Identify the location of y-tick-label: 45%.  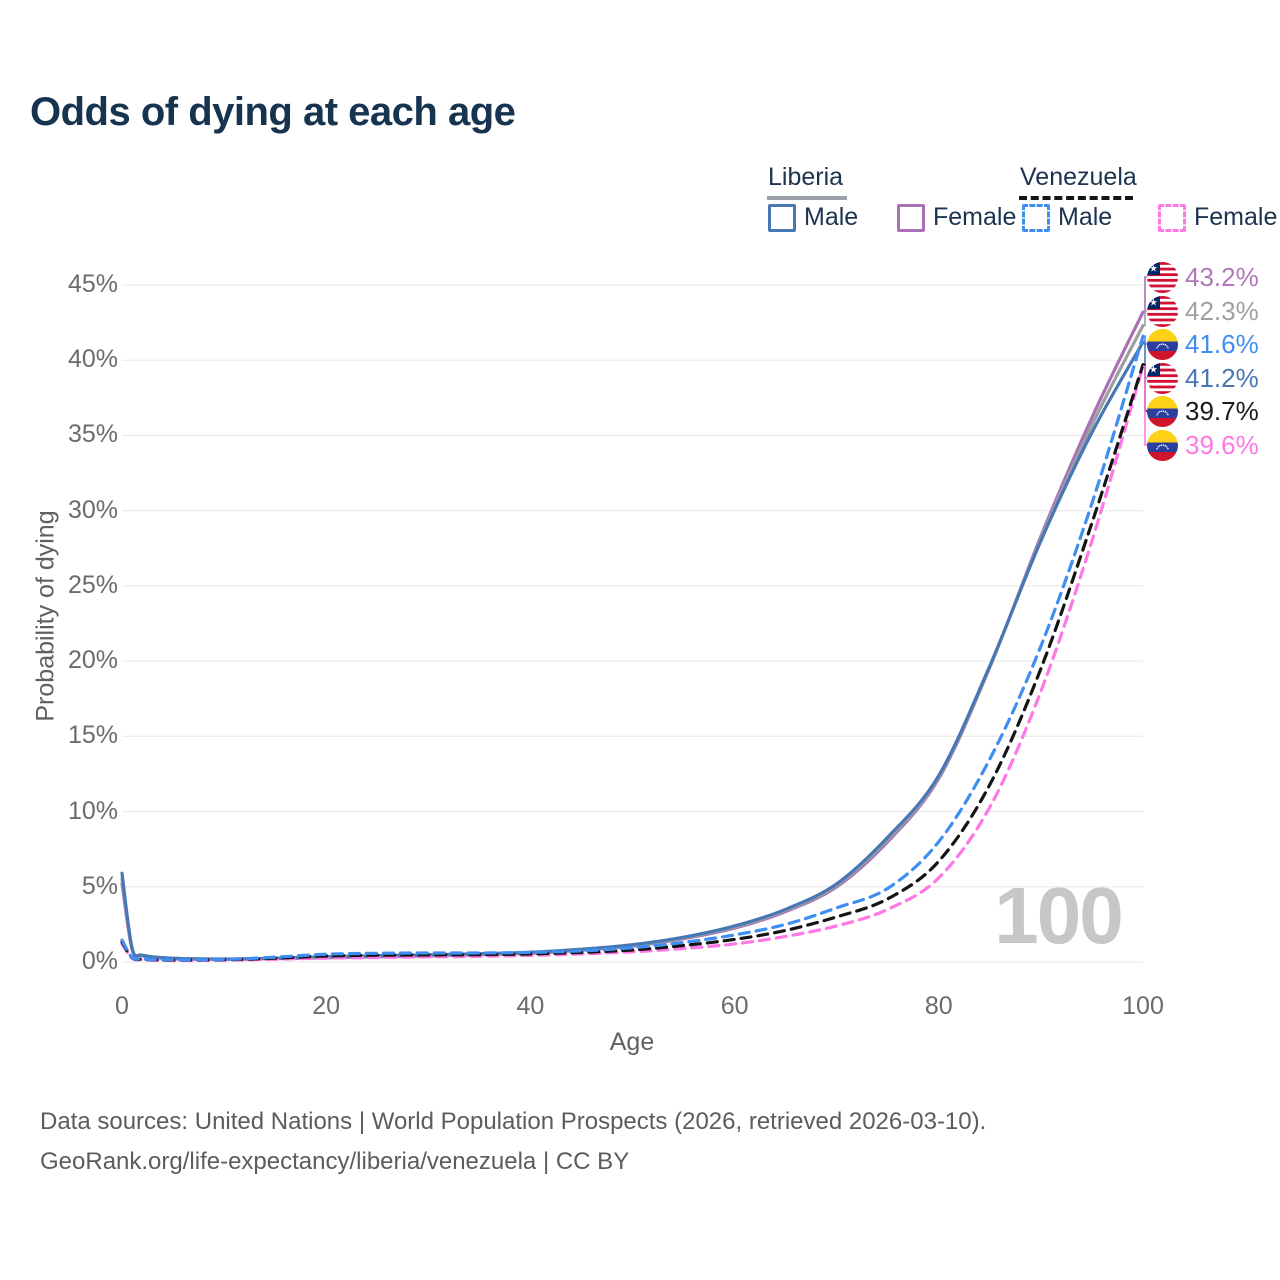
(92, 284).